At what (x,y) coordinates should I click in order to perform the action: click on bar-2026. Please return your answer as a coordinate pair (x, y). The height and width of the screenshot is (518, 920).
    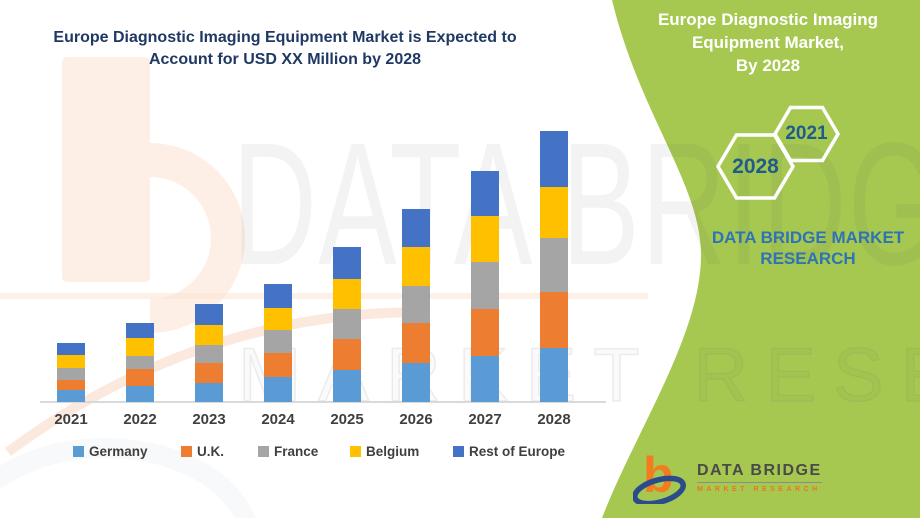
    Looking at the image, I should click on (416, 305).